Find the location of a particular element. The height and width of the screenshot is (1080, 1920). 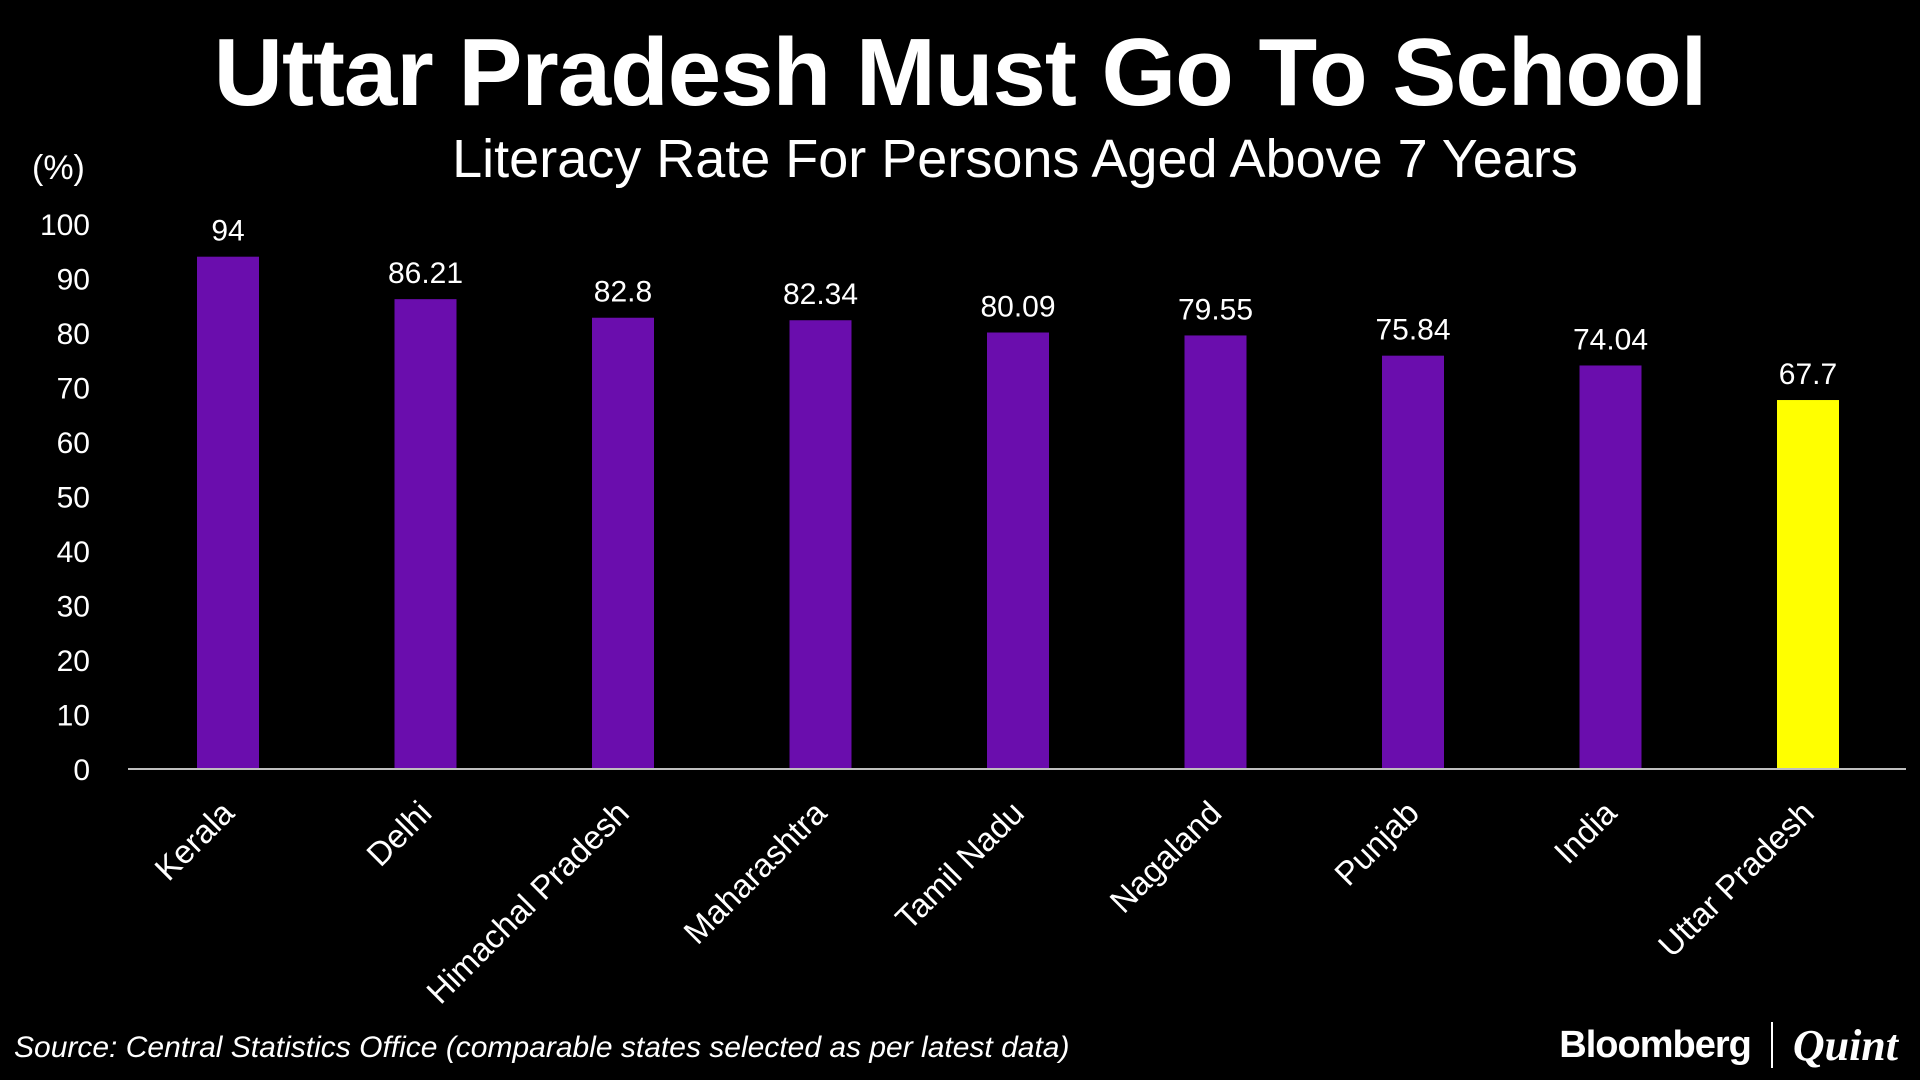

x-tick-label: Uttar Pradesh is located at coordinates (1736, 879).